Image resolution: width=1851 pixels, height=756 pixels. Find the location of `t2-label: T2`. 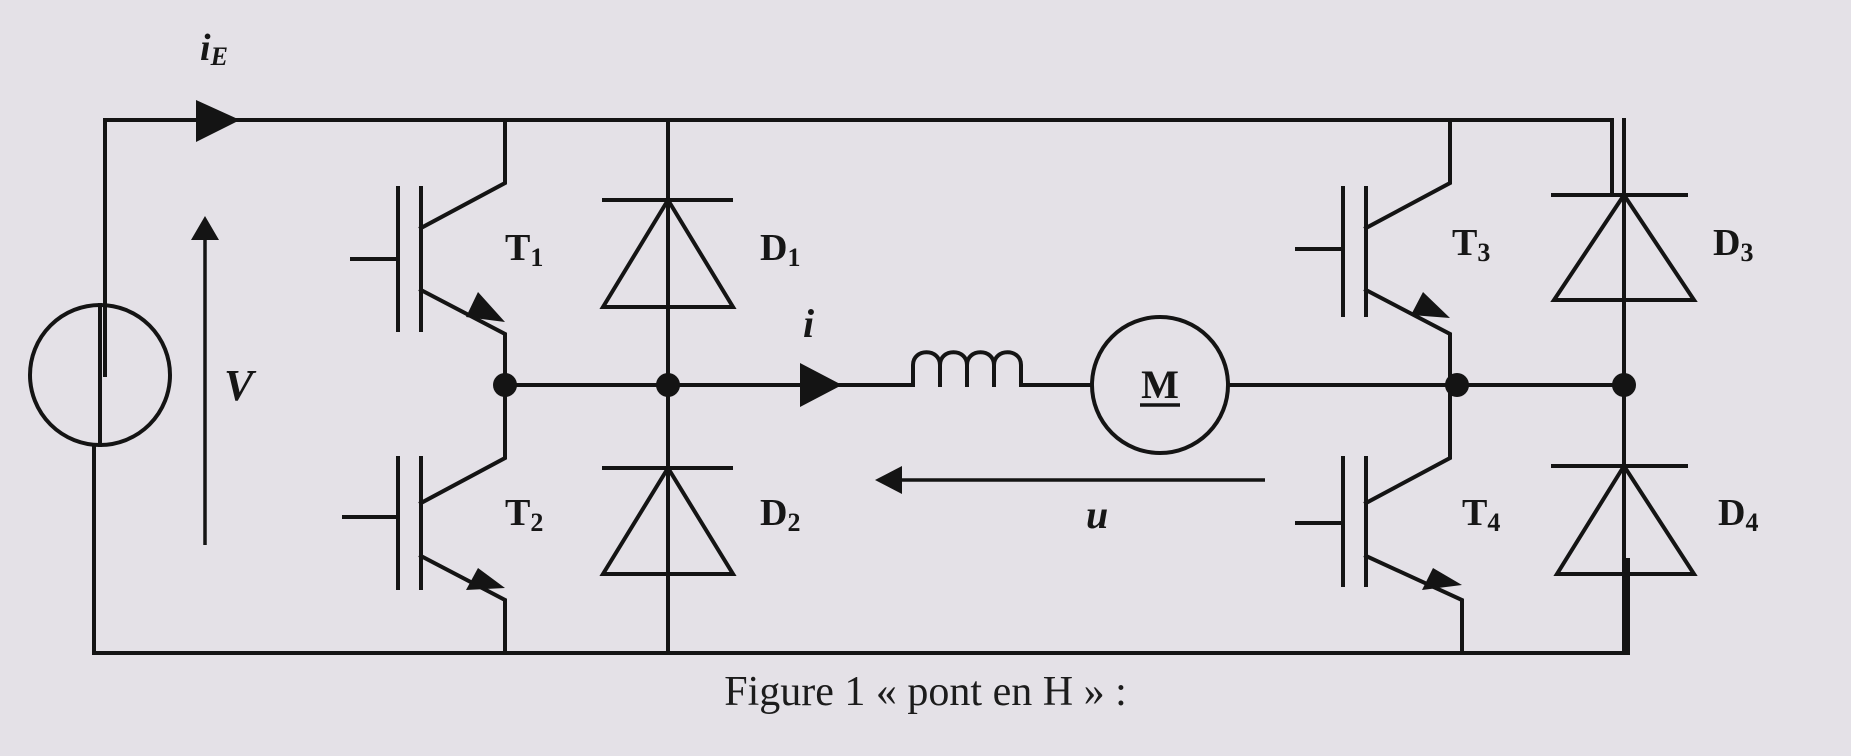

t2-label: T2 is located at coordinates (524, 514).